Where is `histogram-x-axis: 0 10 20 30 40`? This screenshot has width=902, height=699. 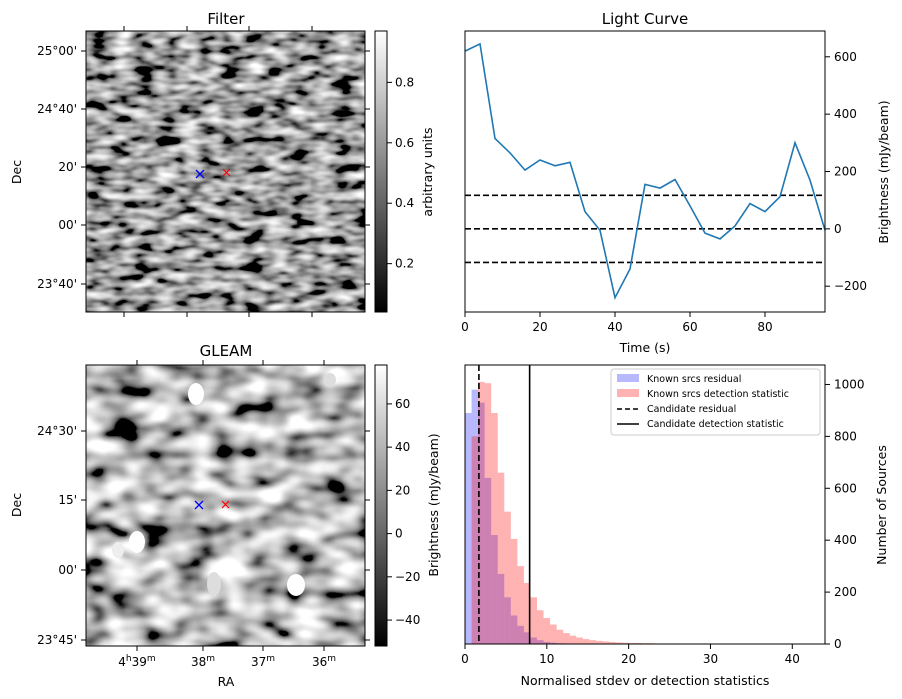
histogram-x-axis: 0 10 20 30 40 is located at coordinates (630, 655).